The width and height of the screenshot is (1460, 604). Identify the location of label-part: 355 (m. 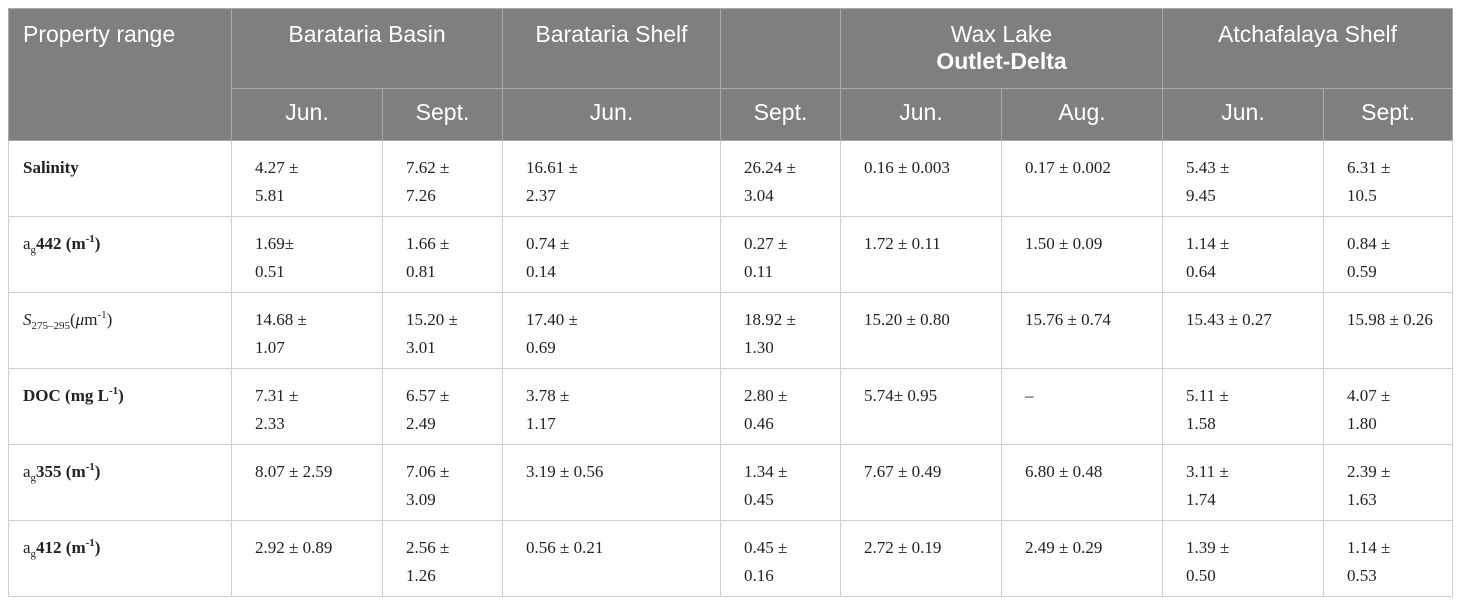
(61, 471).